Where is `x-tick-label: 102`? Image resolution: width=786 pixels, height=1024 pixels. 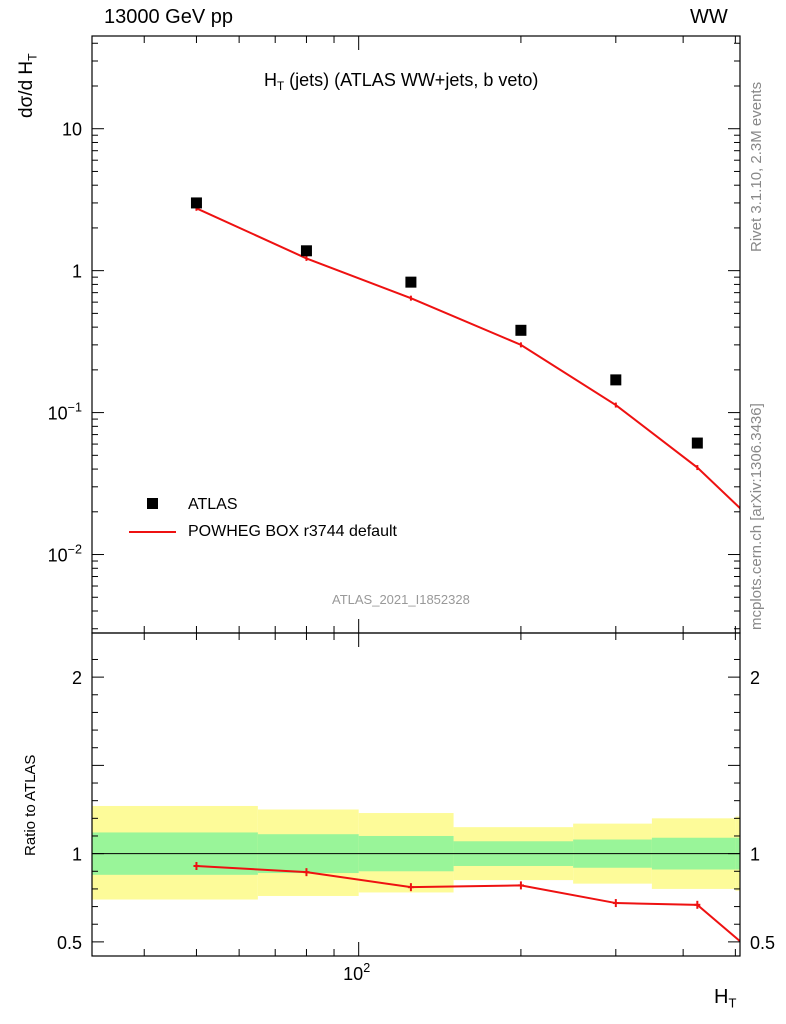 x-tick-label: 102 is located at coordinates (356, 972).